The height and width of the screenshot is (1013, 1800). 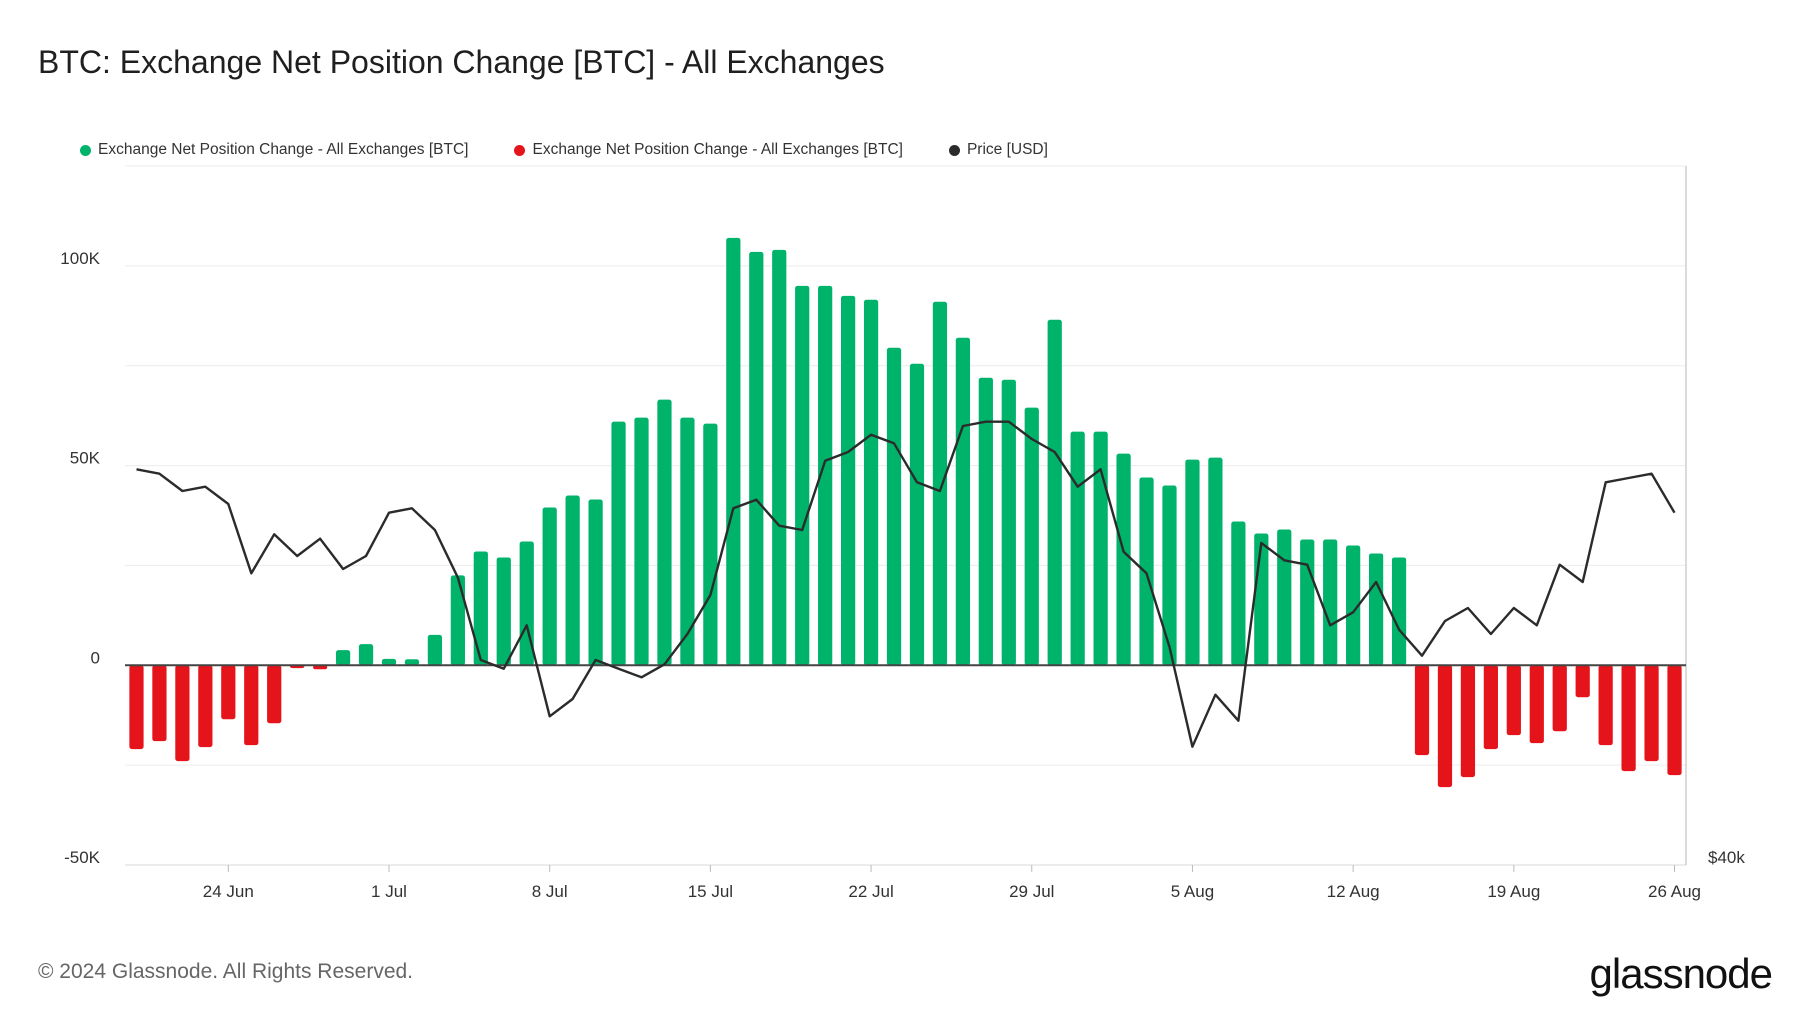 What do you see at coordinates (710, 891) in the screenshot?
I see `x-tick-label: 15 Jul` at bounding box center [710, 891].